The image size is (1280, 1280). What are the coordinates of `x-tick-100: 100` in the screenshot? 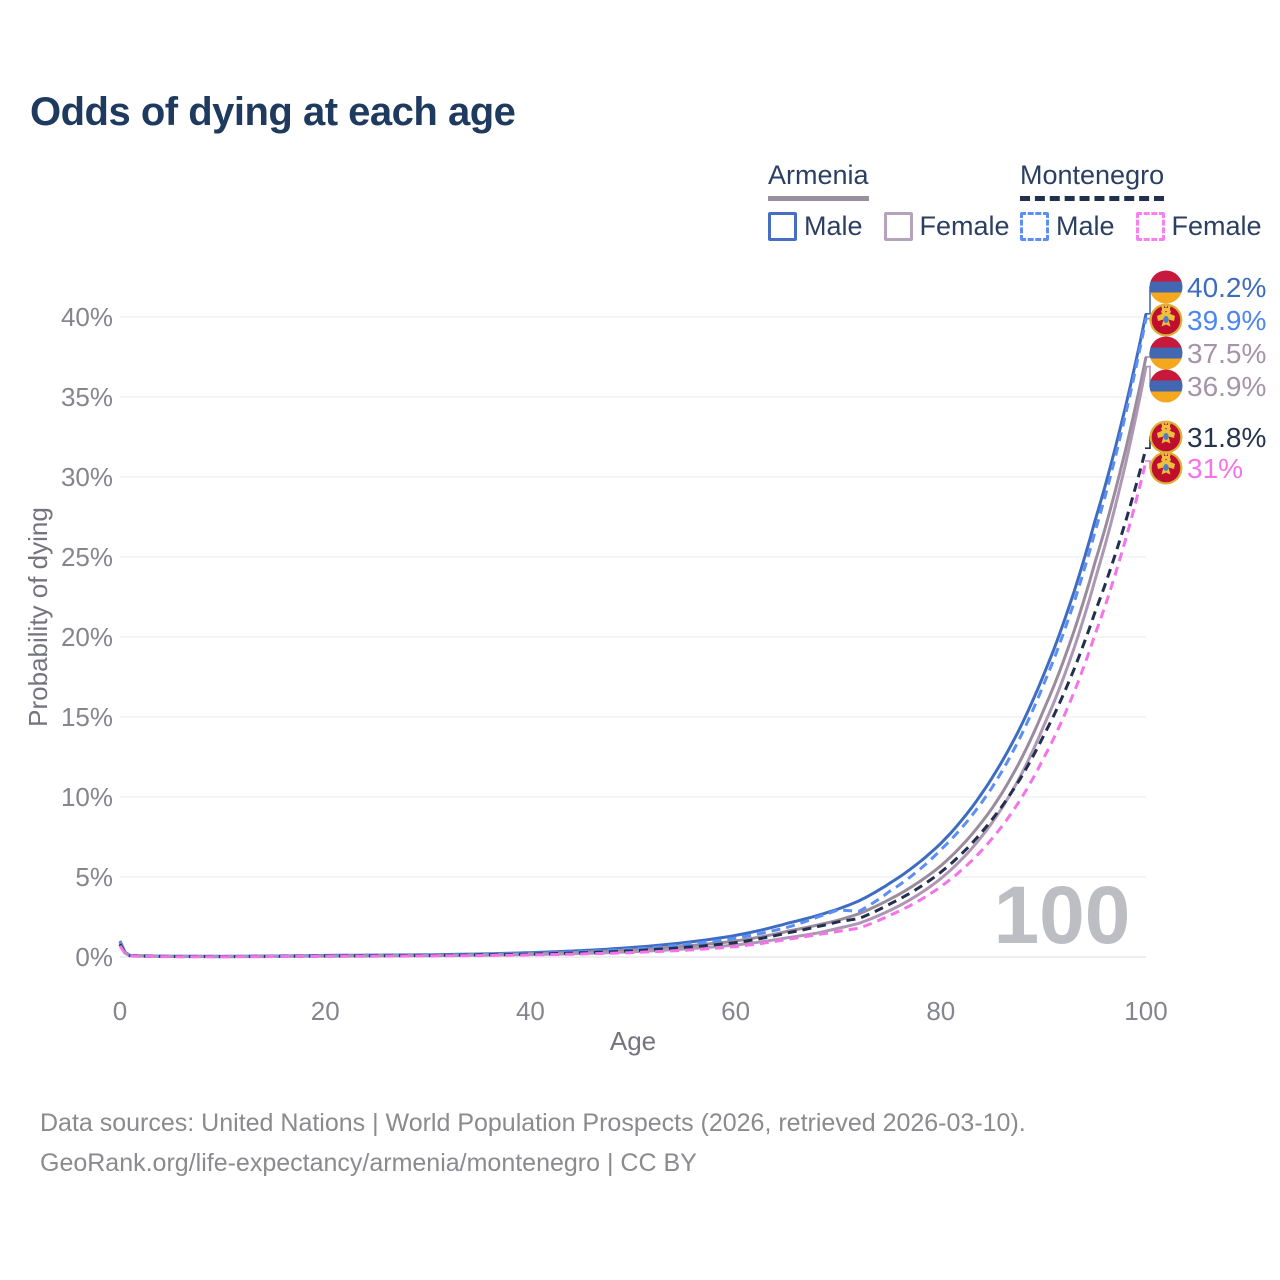 It's located at (1145, 1011).